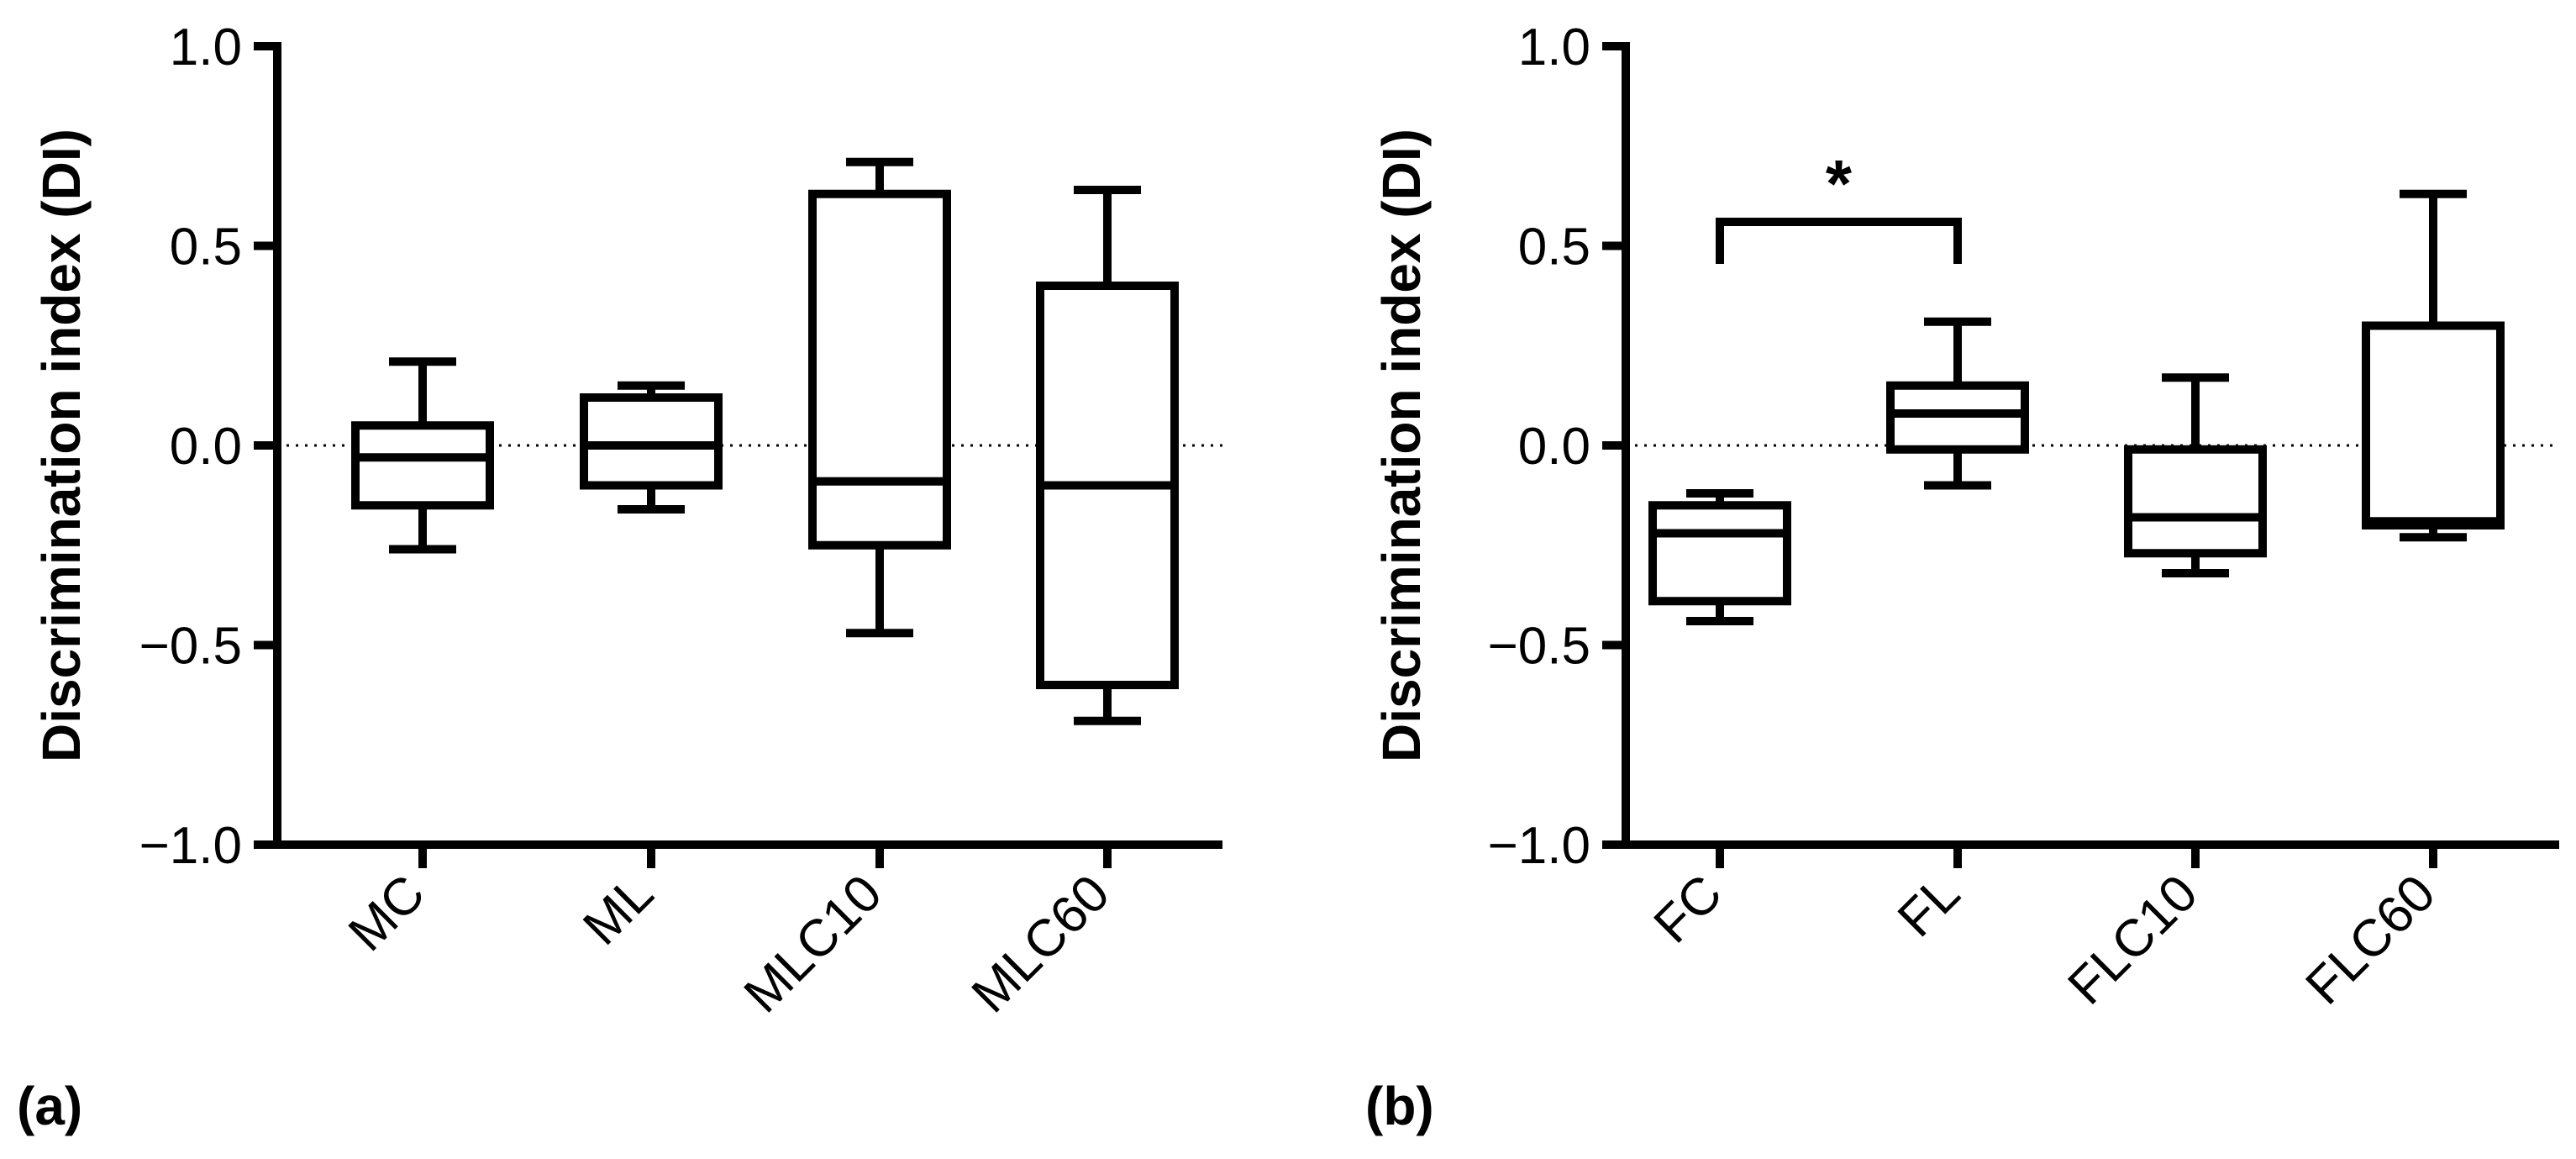  What do you see at coordinates (1929, 906) in the screenshot?
I see `x-category-label: FL` at bounding box center [1929, 906].